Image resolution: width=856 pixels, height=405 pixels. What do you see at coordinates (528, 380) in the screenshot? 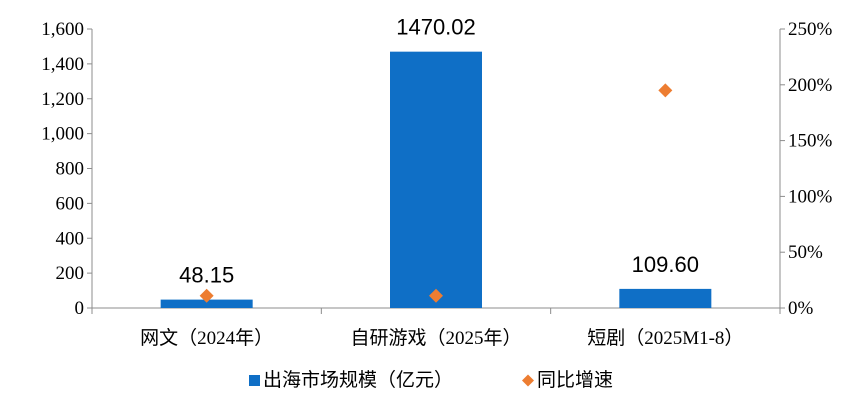
I see `legend-swatch-growth` at bounding box center [528, 380].